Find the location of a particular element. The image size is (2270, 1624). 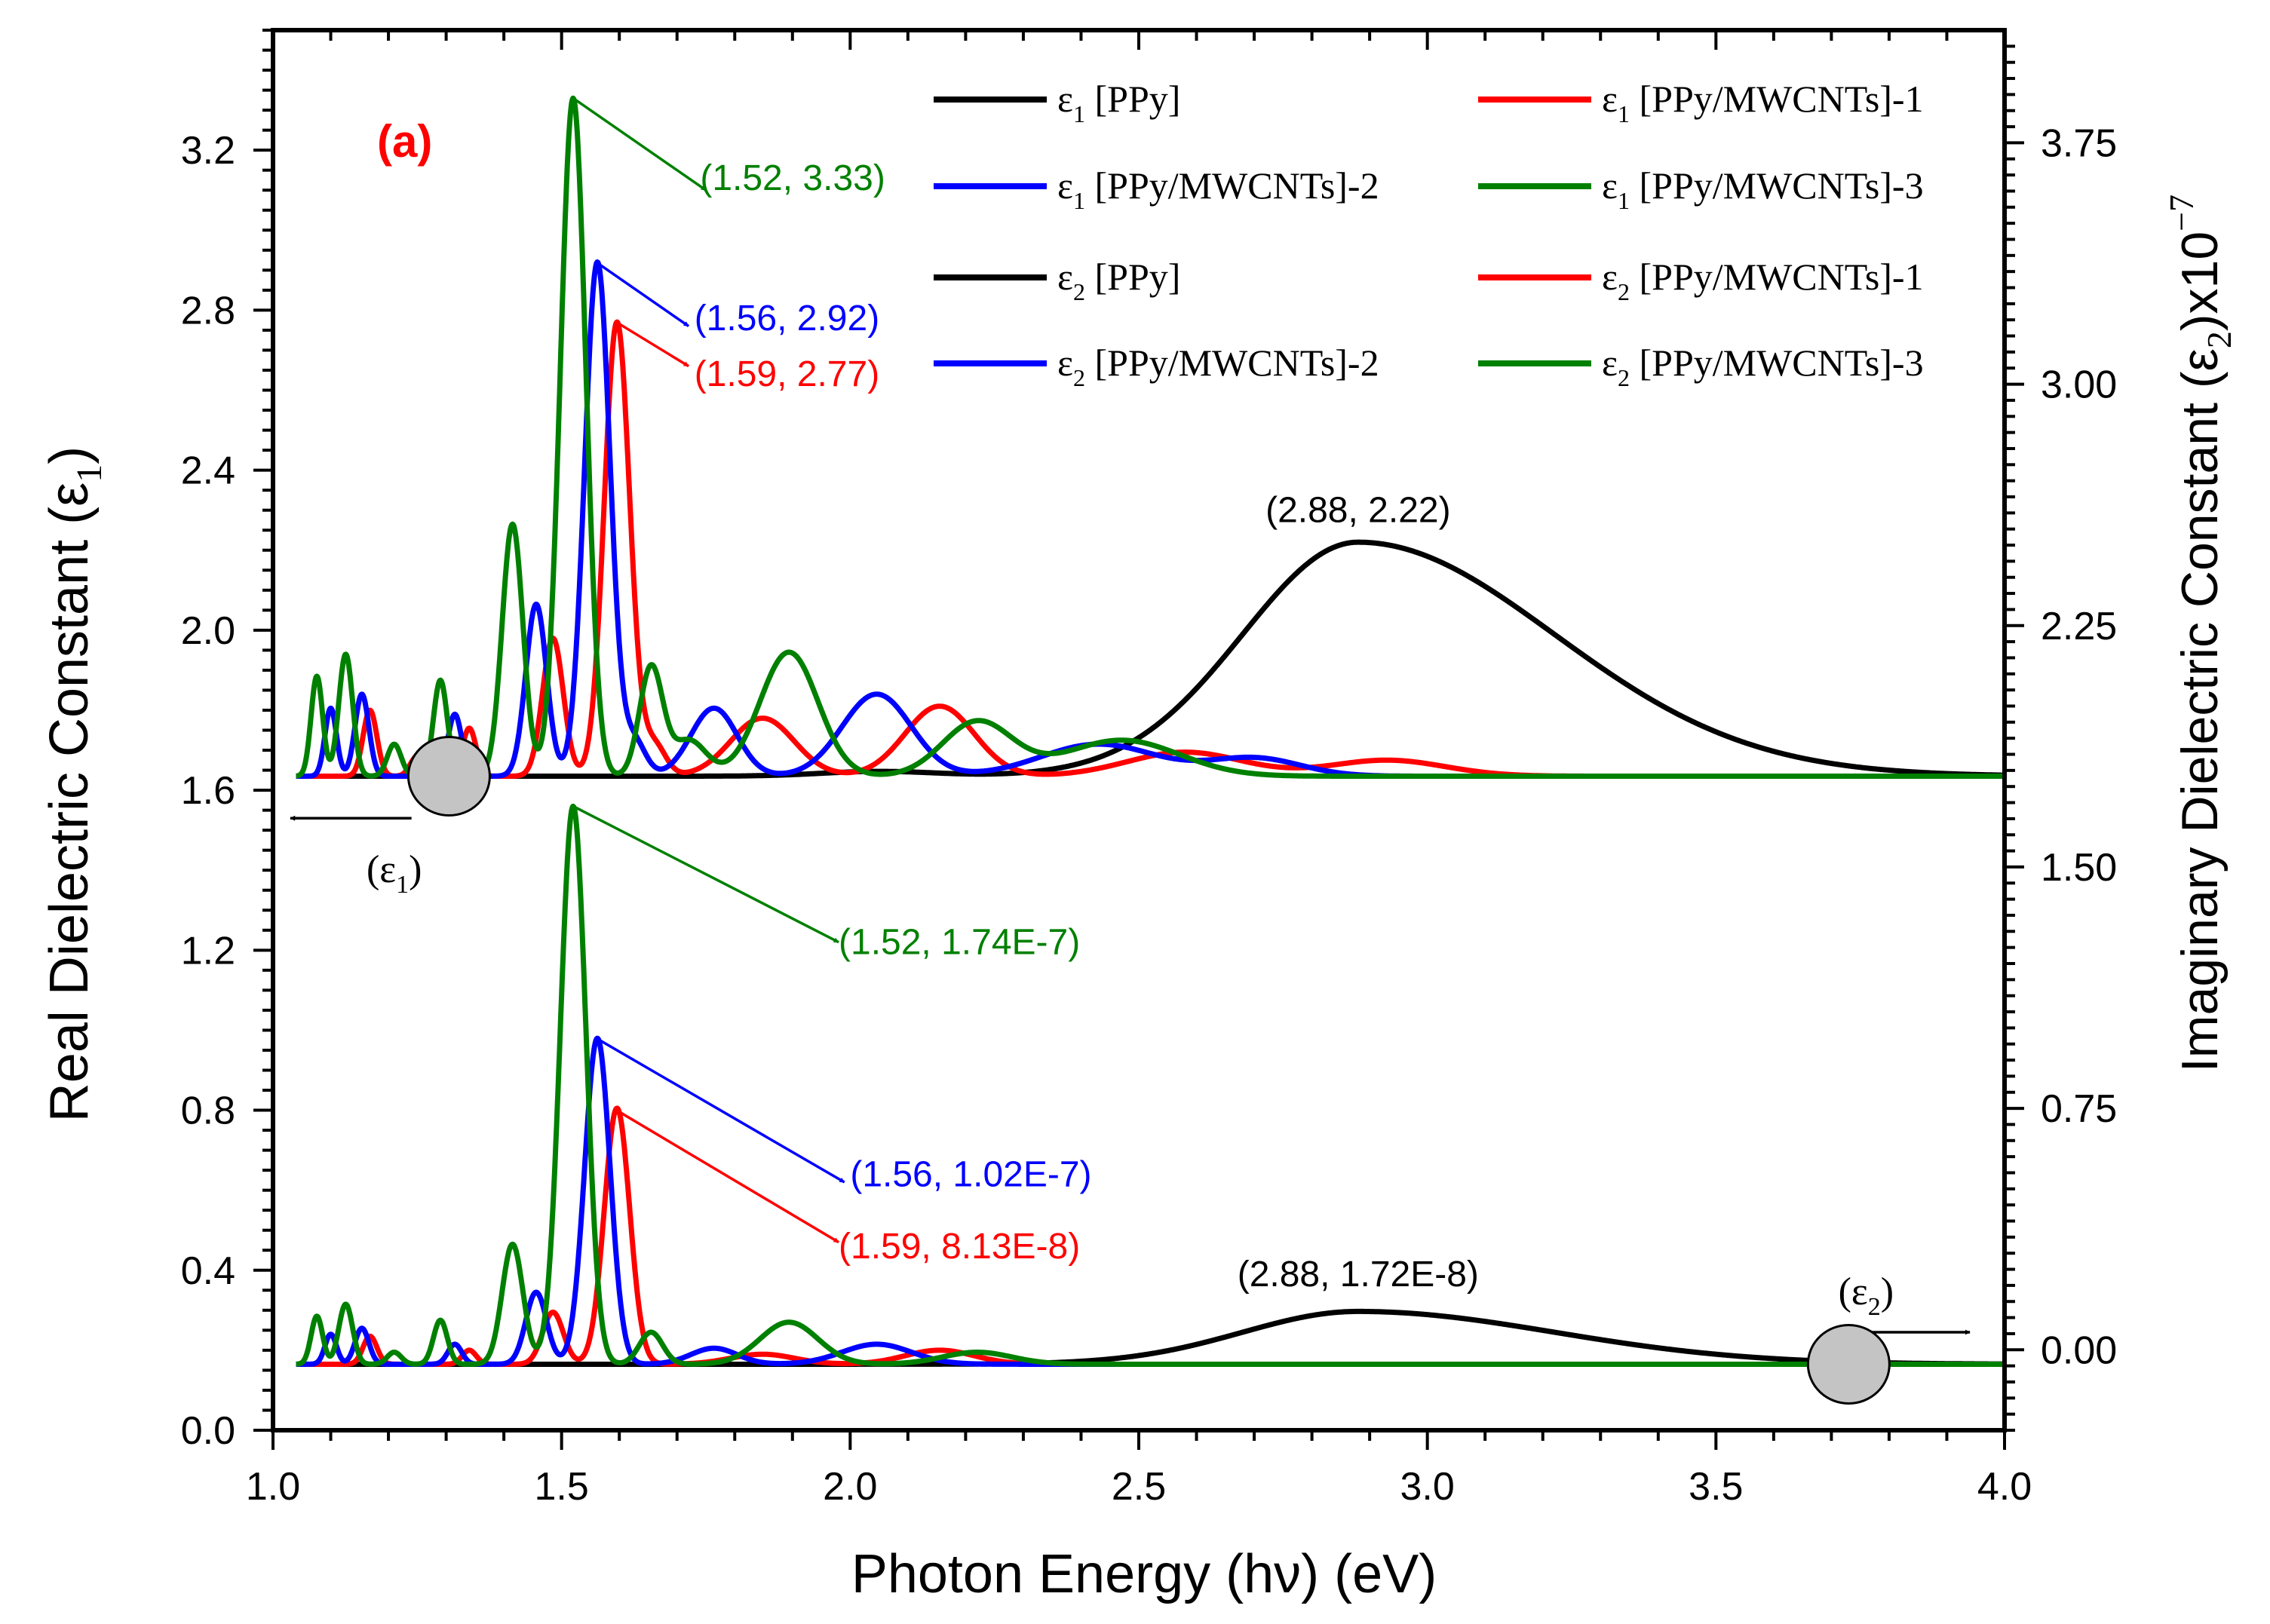

y-right-tick-label: 0.00 is located at coordinates (2079, 1350).